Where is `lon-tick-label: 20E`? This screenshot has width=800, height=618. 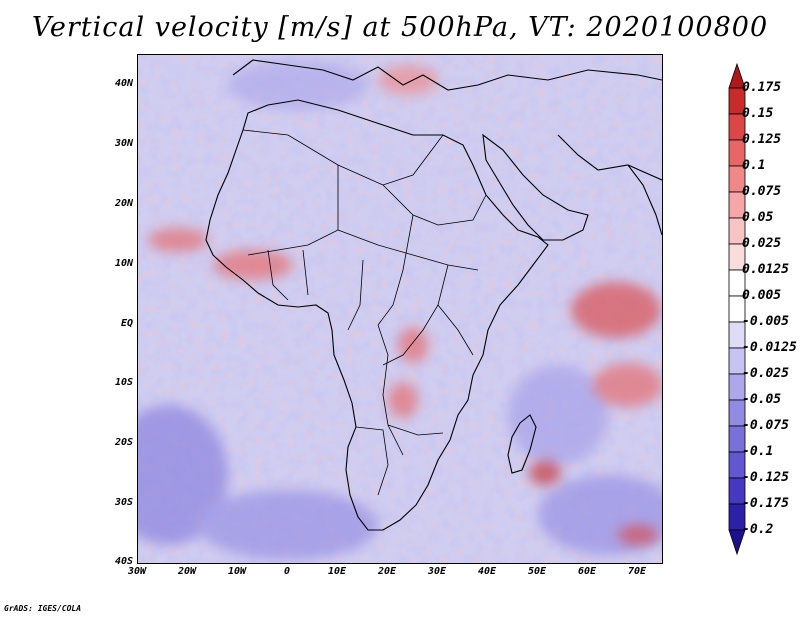 lon-tick-label: 20E is located at coordinates (387, 571).